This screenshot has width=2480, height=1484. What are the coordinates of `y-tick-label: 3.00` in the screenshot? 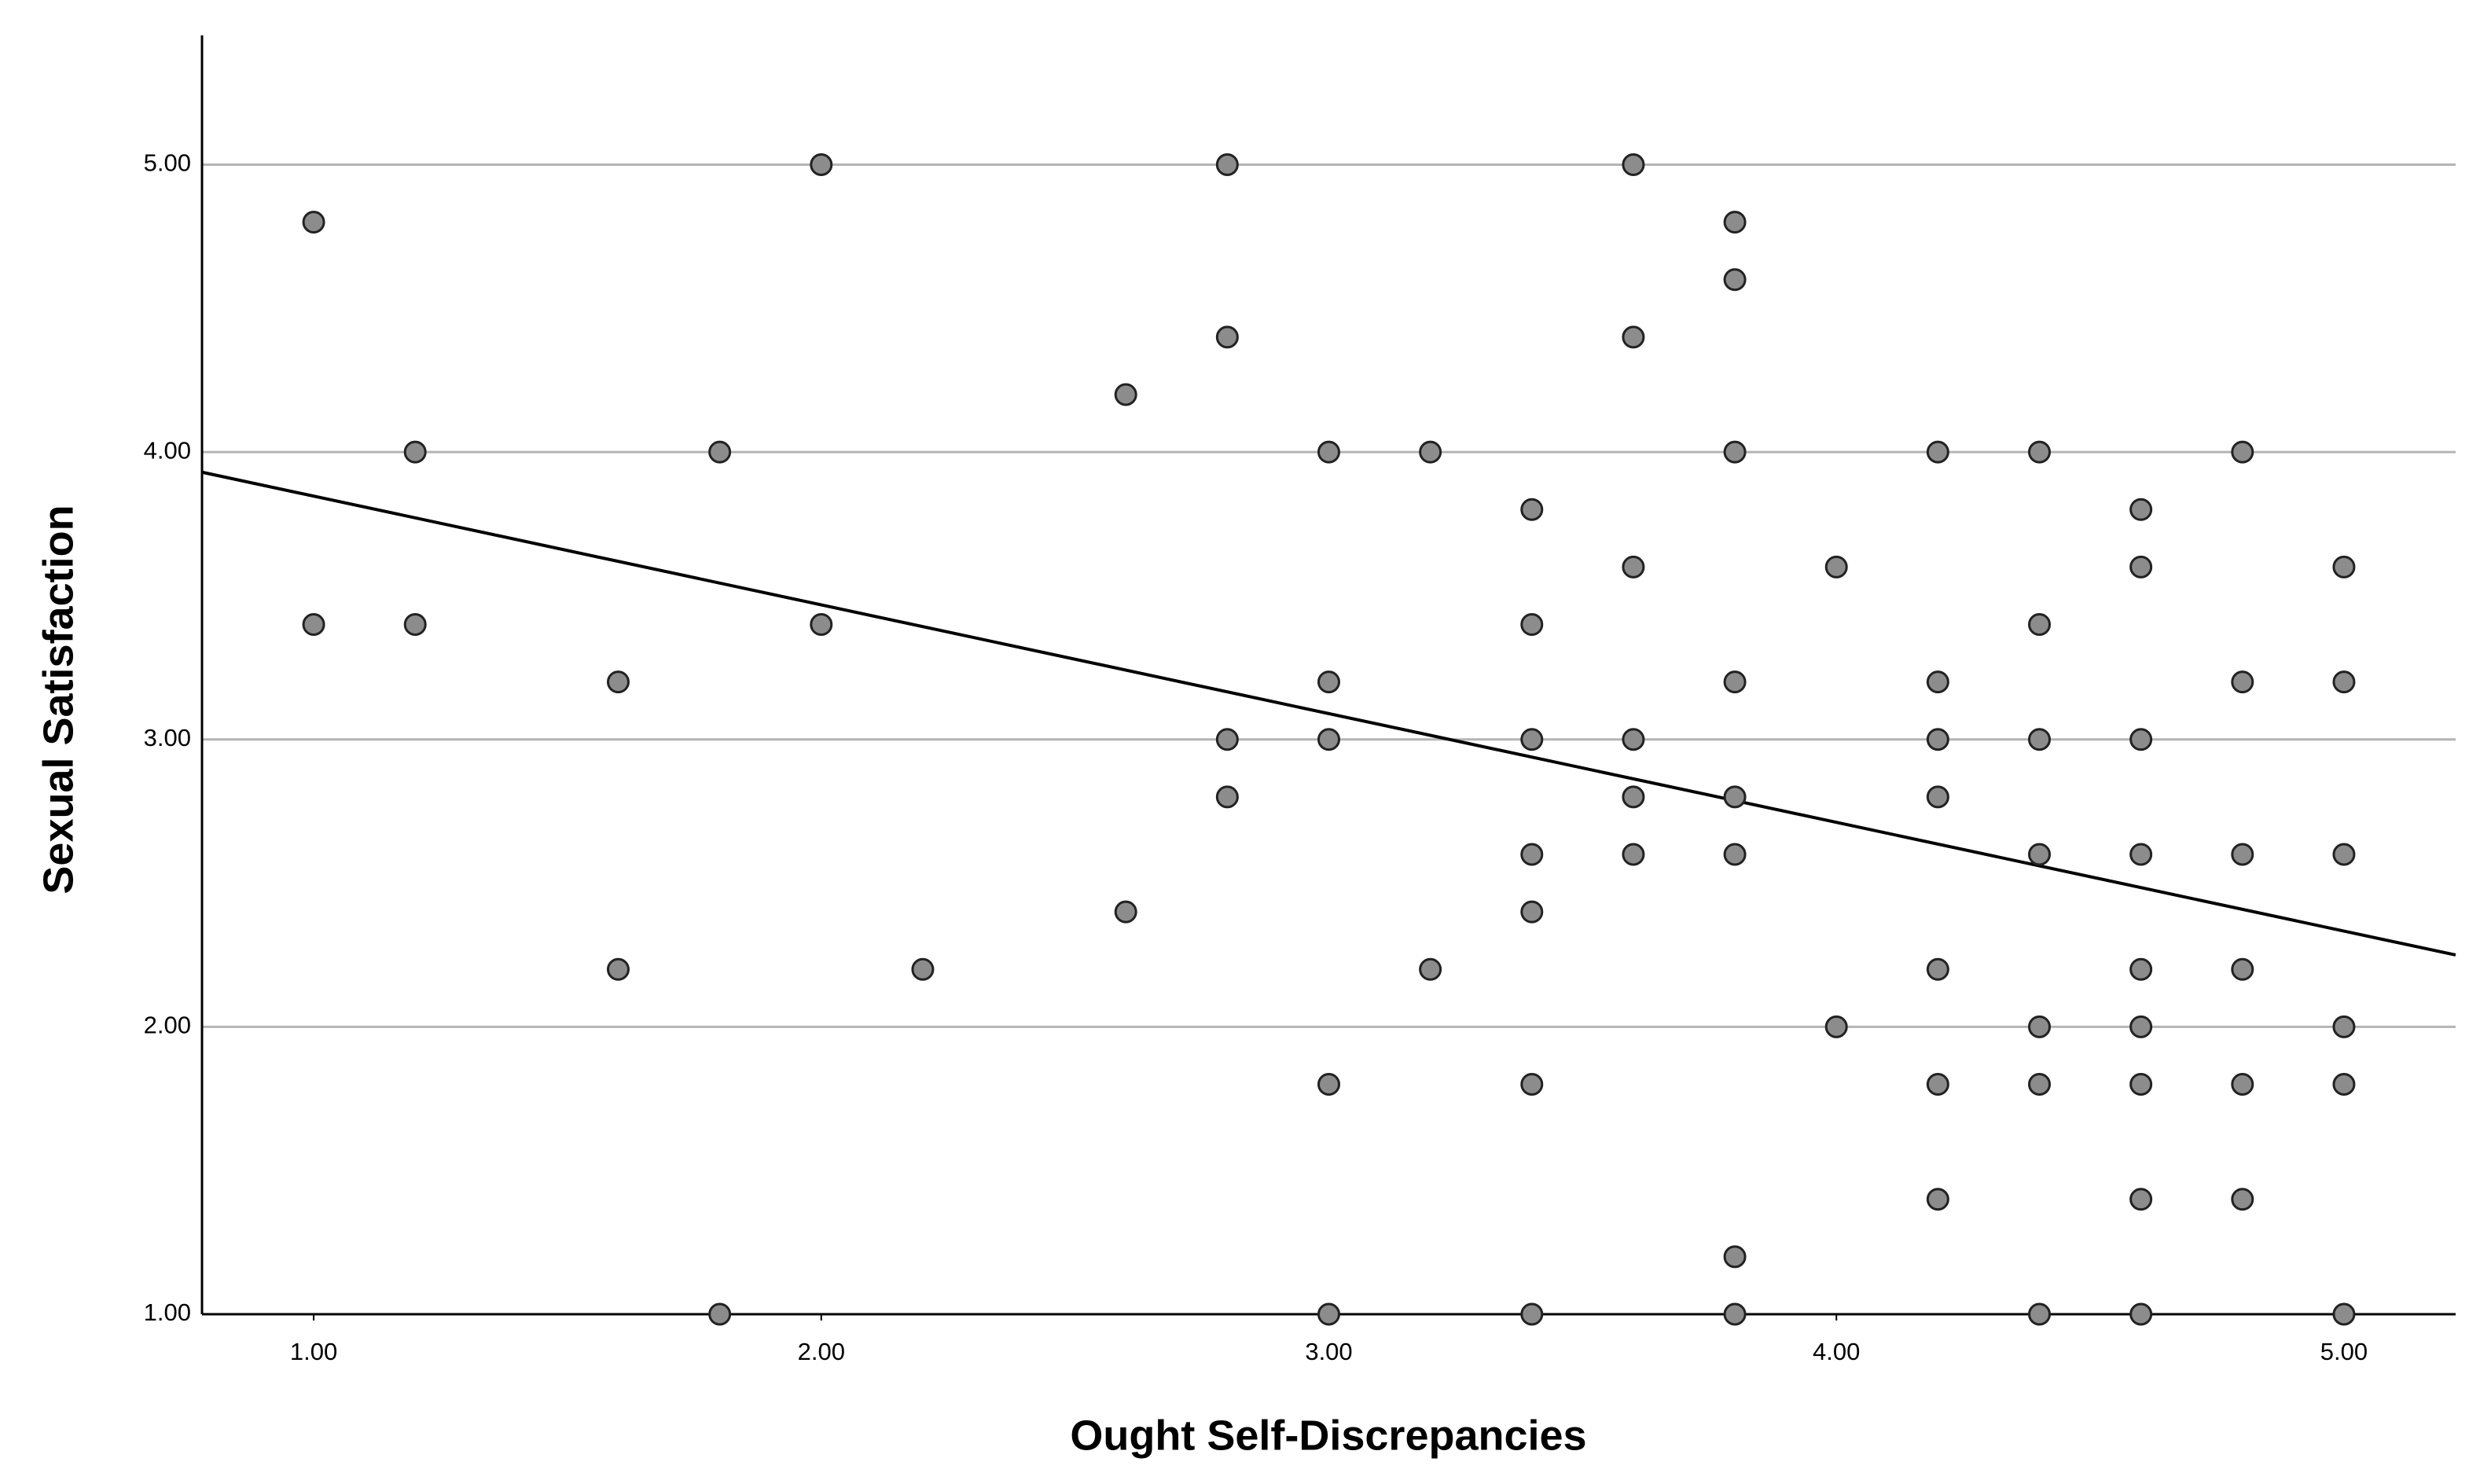 It's located at (167, 737).